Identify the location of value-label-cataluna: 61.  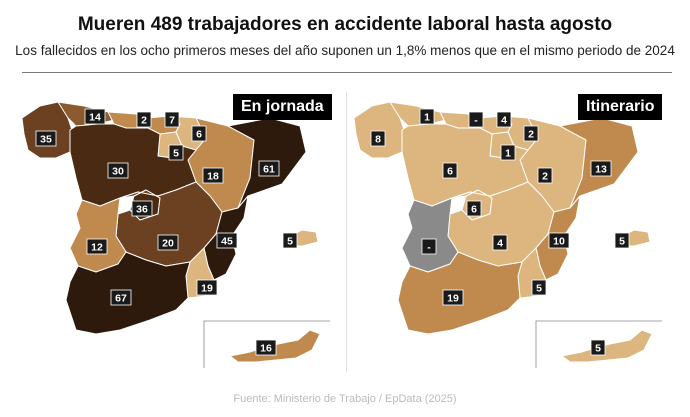
(269, 168).